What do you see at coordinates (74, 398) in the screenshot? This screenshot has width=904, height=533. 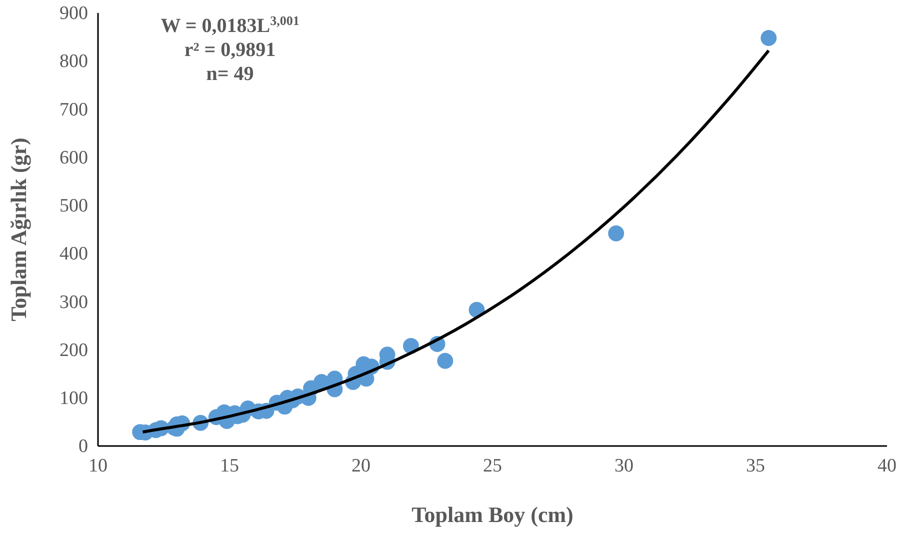 I see `y-tick-label: 100` at bounding box center [74, 398].